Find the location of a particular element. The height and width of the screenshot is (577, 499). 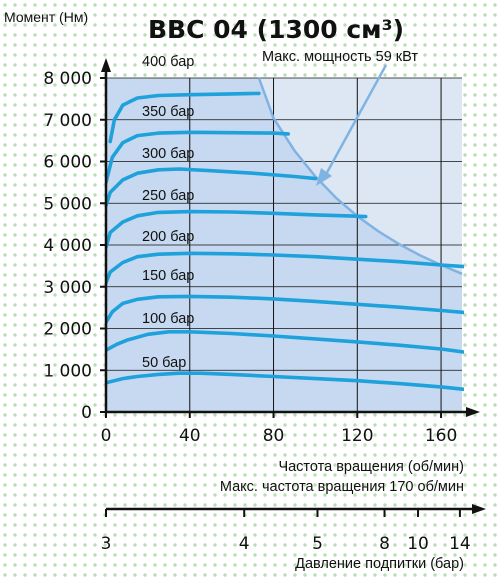

x-axis-label: Частота вращения (об/мин) is located at coordinates (371, 467).